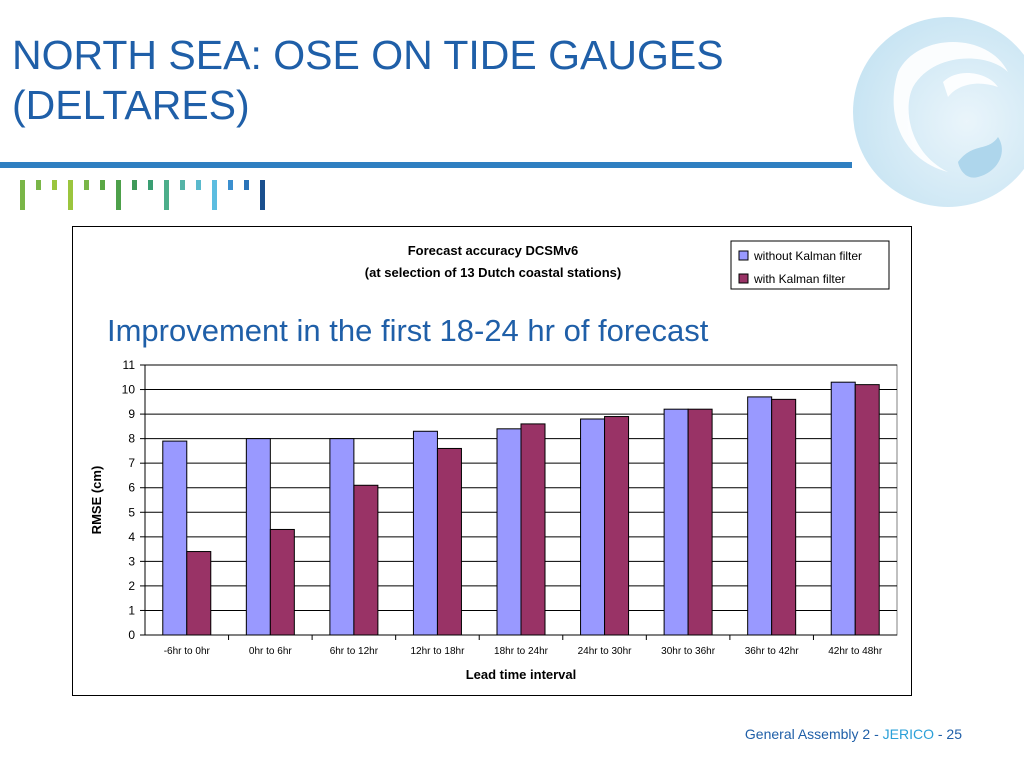 The image size is (1024, 768). What do you see at coordinates (129, 390) in the screenshot?
I see `y-tick-label: 10` at bounding box center [129, 390].